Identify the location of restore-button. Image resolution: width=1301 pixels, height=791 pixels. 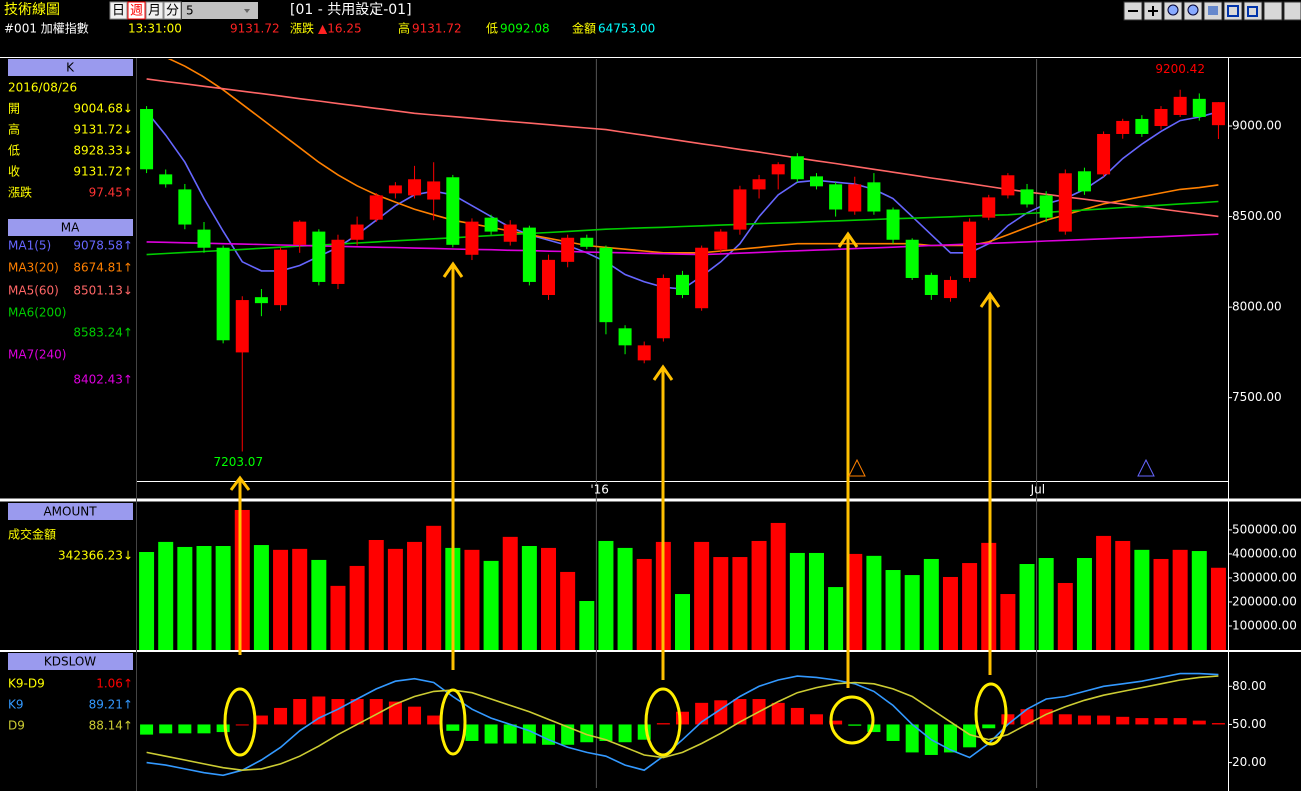
(1253, 11).